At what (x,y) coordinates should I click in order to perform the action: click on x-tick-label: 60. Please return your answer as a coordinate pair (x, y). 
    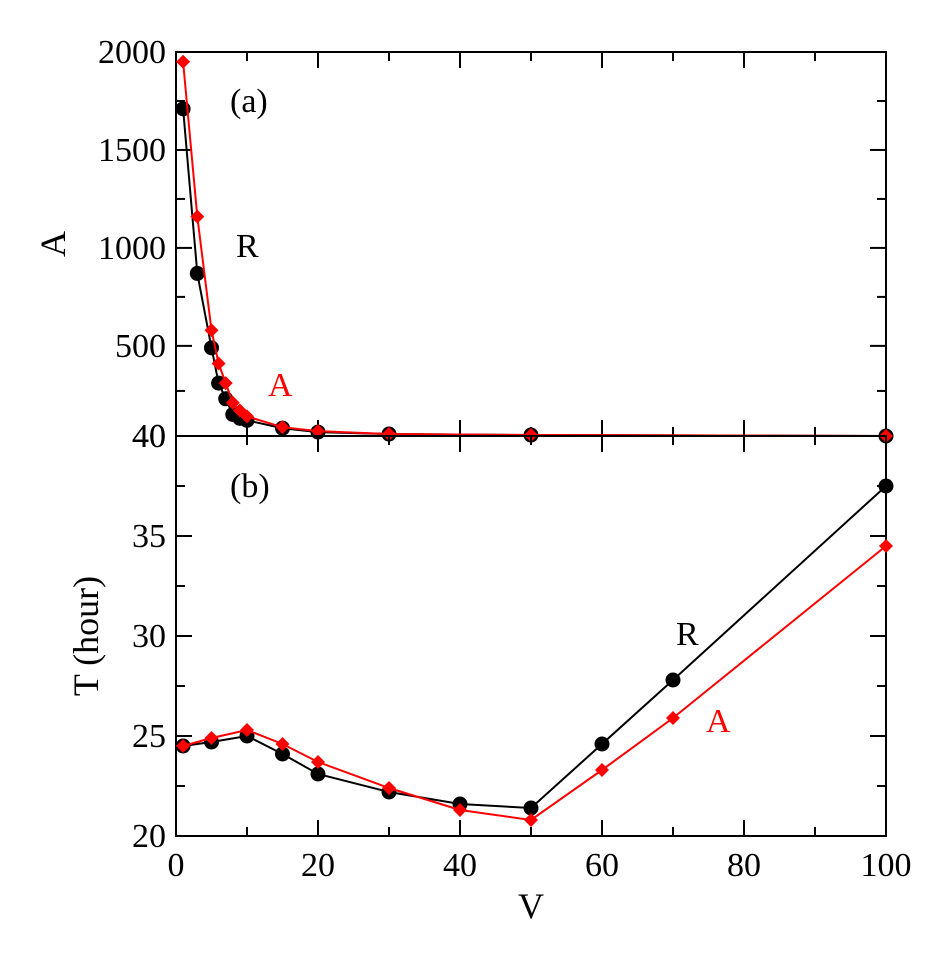
    Looking at the image, I should click on (602, 865).